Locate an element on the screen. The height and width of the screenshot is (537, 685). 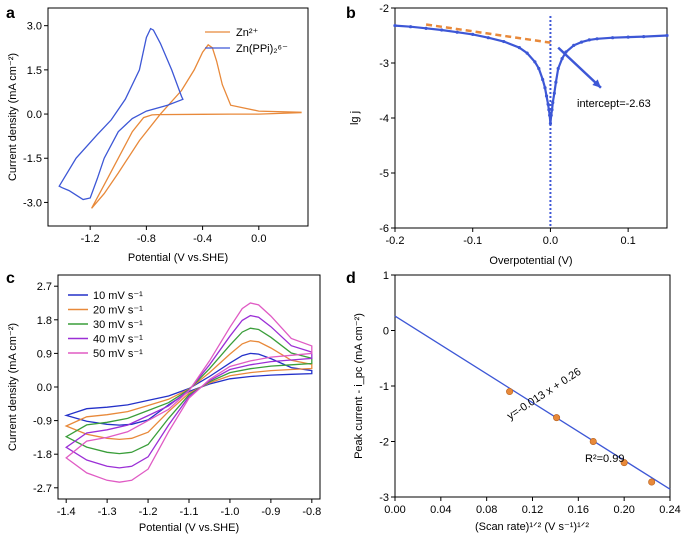
x-tick-label: 0.12 is located at coordinates (532, 510).